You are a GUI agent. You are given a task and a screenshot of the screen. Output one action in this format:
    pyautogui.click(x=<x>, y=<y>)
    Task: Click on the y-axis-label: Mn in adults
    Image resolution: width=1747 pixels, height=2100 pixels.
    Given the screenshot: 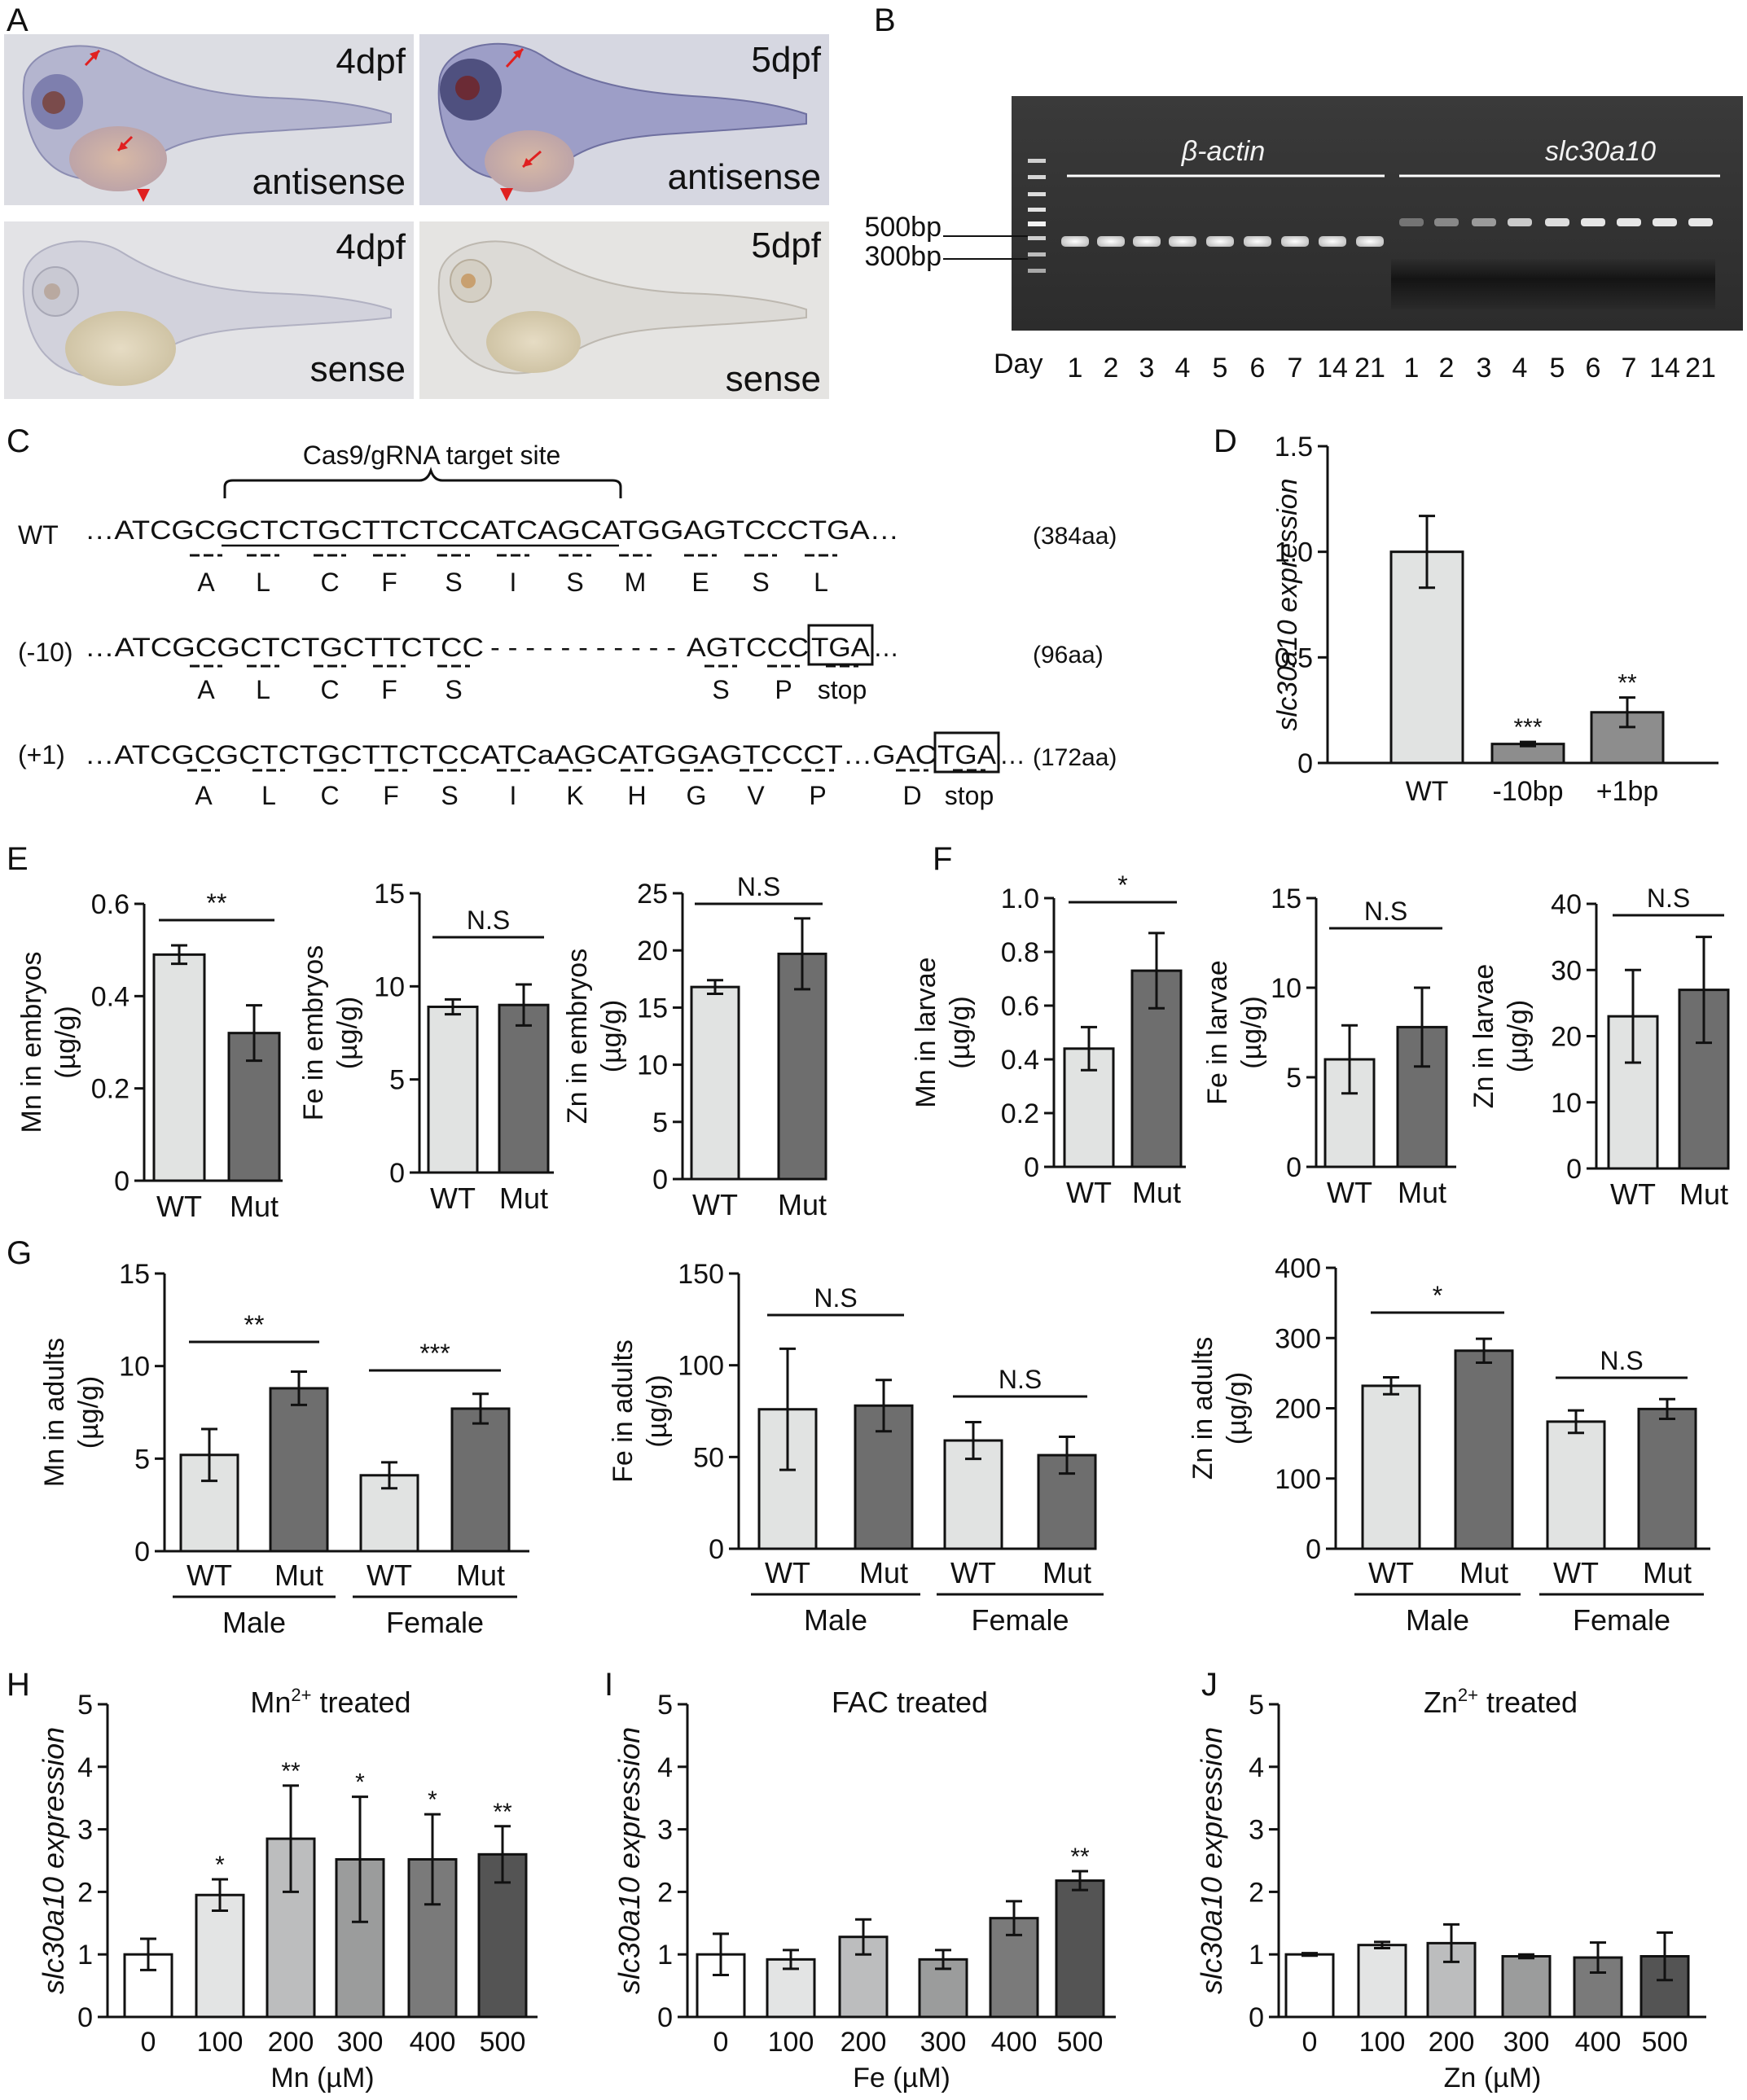 What is the action you would take?
    pyautogui.click(x=54, y=1412)
    